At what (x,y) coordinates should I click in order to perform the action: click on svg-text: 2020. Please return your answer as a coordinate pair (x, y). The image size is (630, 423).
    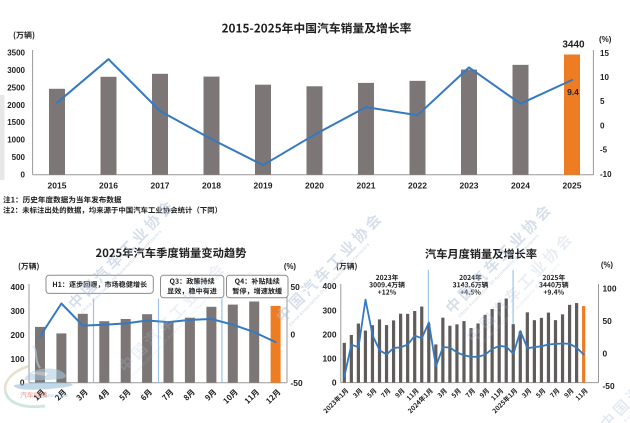
    Looking at the image, I should click on (314, 186).